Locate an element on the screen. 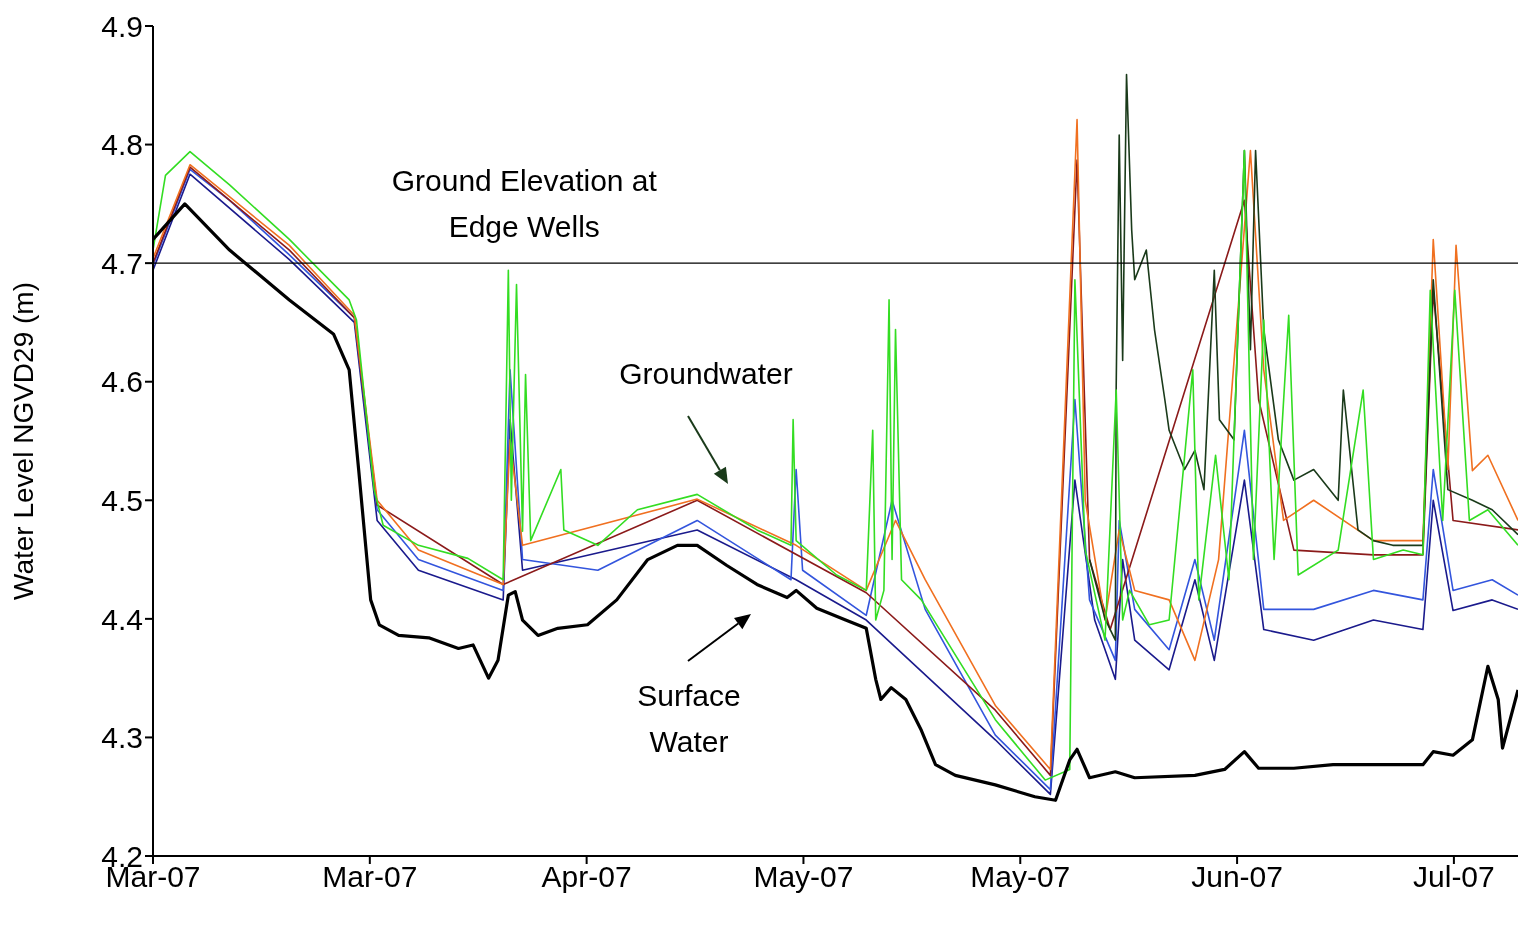 This screenshot has width=1526, height=934. annotation: Surface Water is located at coordinates (689, 718).